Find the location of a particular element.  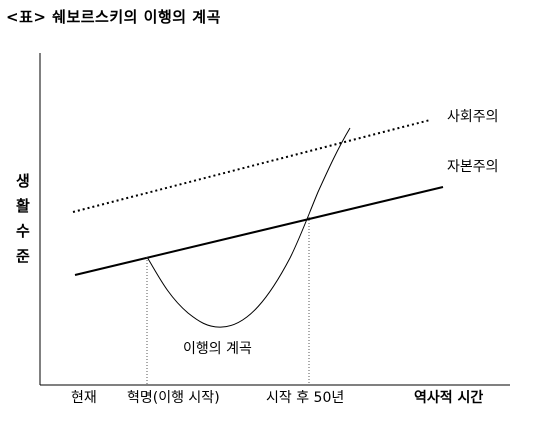

capitalism-label: 자본주의 is located at coordinates (473, 167).